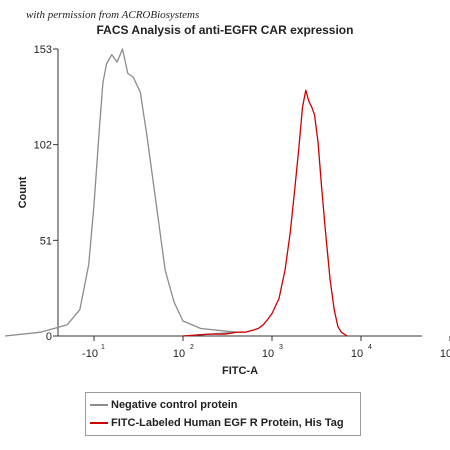 This screenshot has height=450, width=450. I want to click on legend-item-negative: Negative control protein, so click(164, 405).